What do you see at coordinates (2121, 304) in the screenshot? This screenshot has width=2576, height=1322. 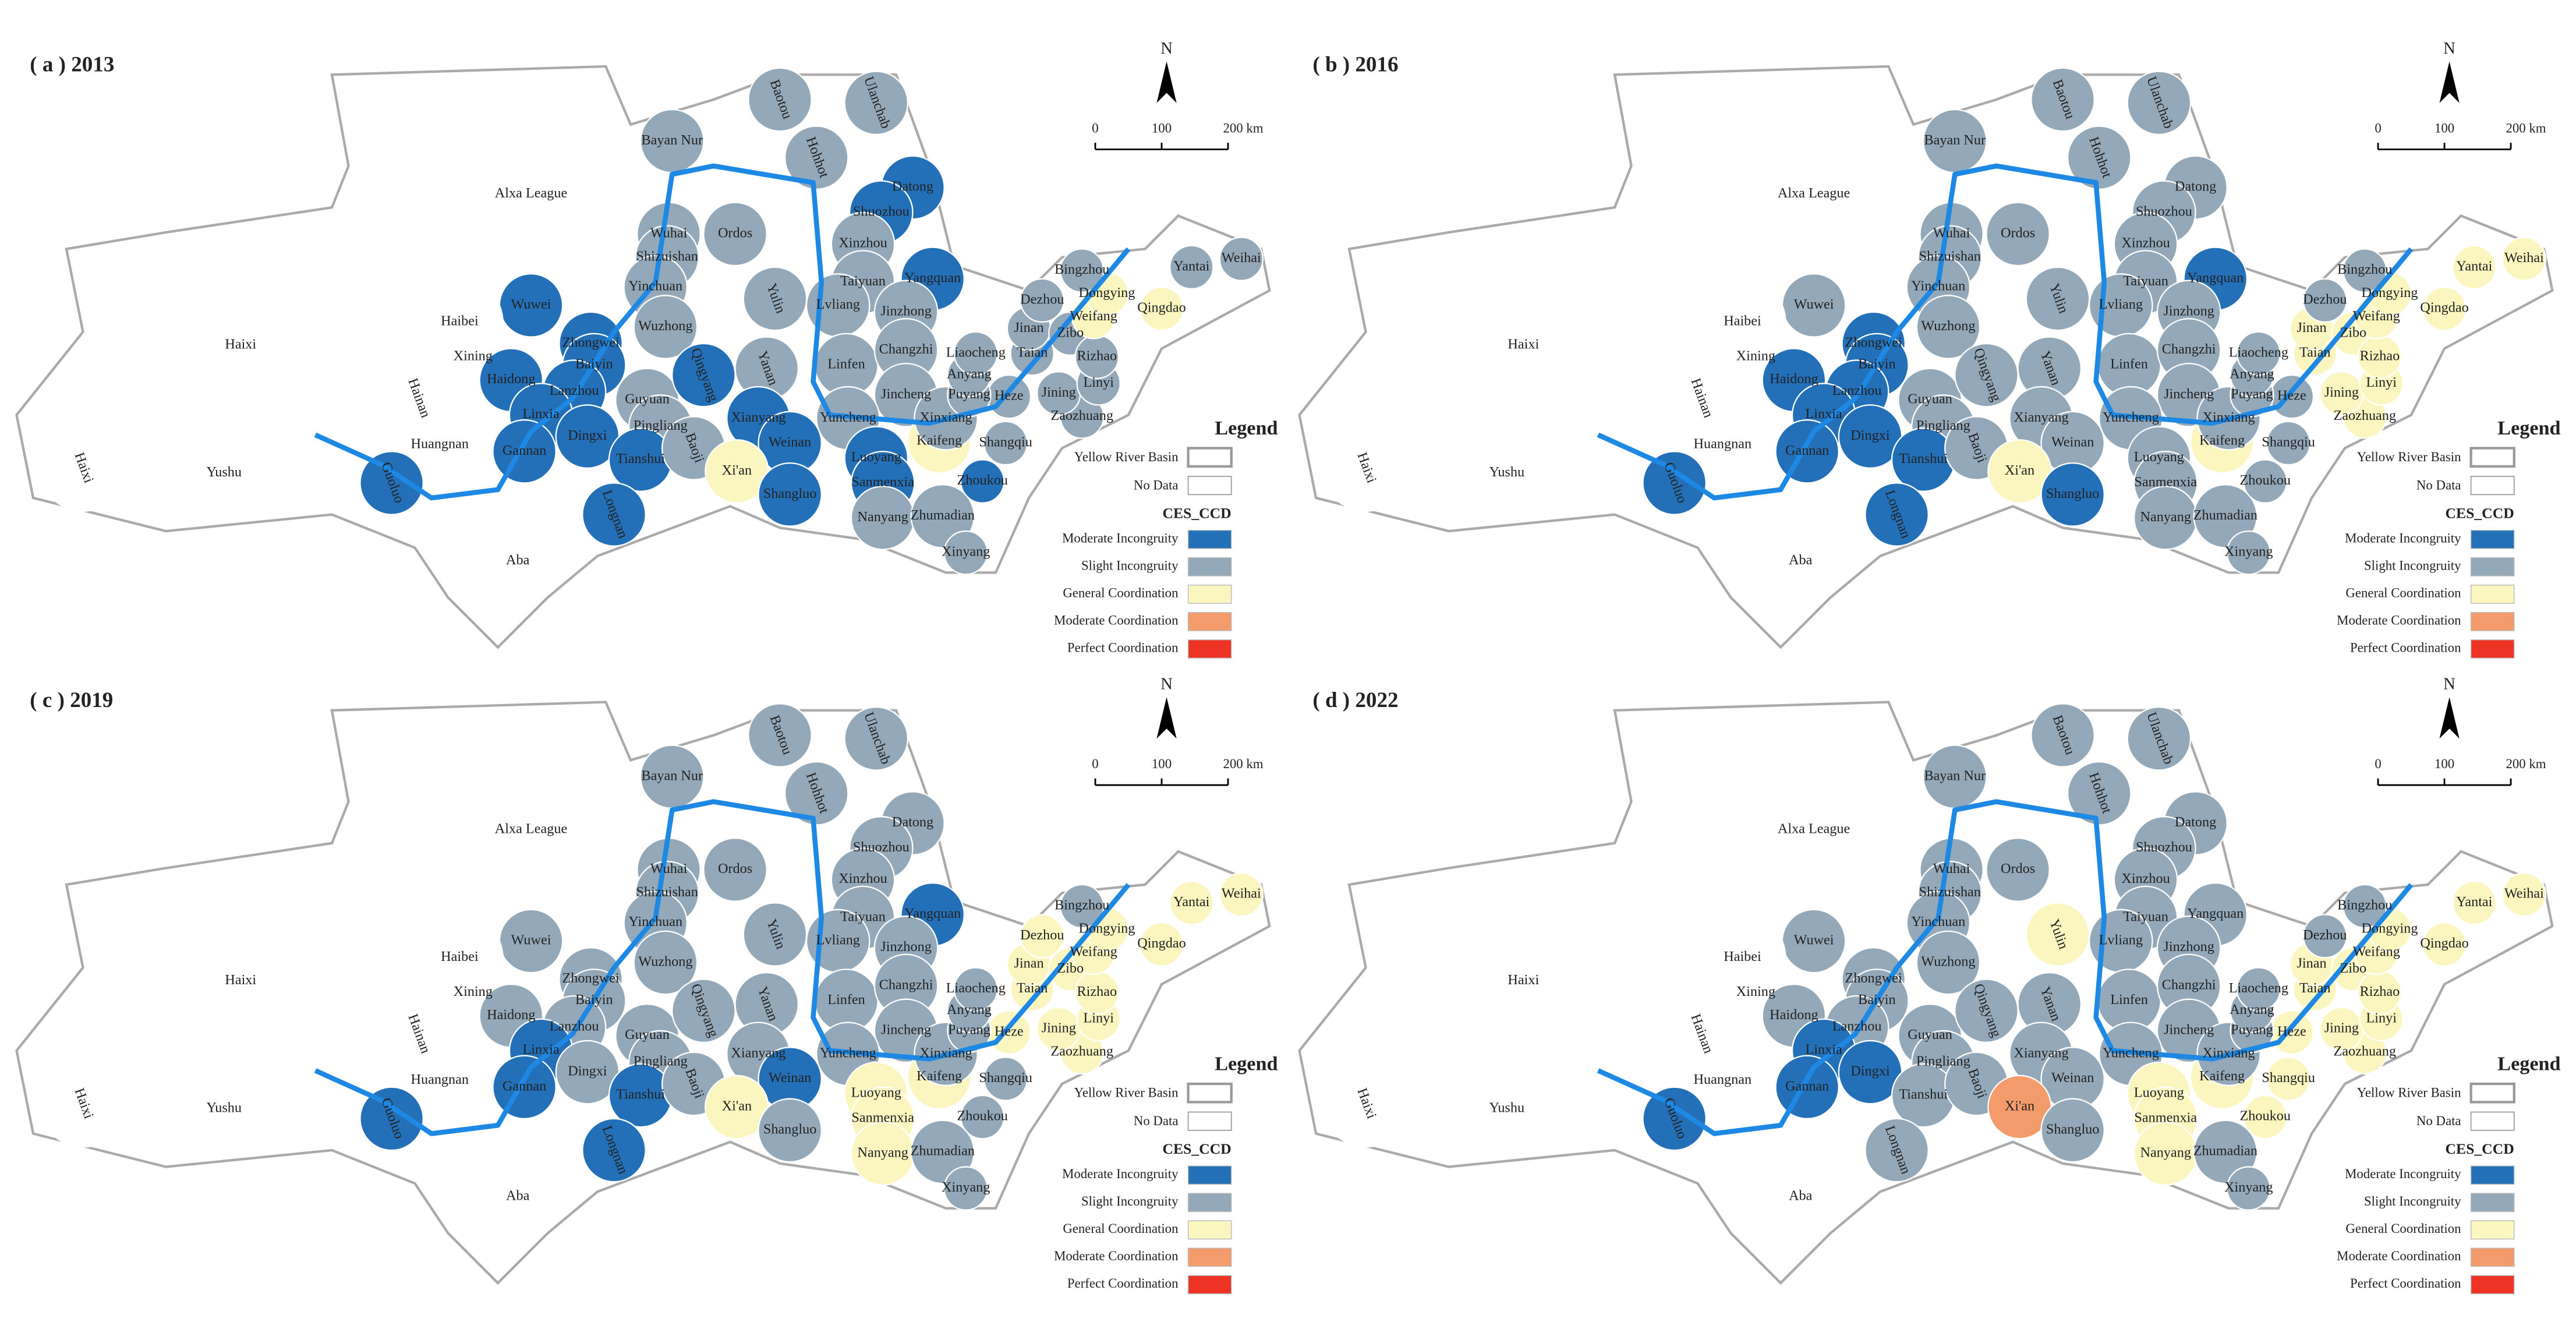 I see `city-label: Lvliang` at bounding box center [2121, 304].